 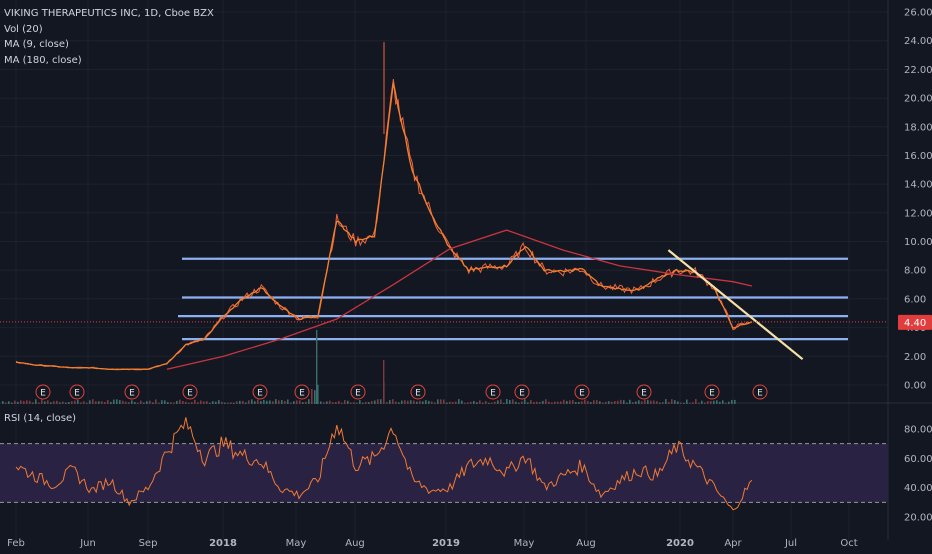 I want to click on earnings-marker-0: E, so click(x=43, y=392).